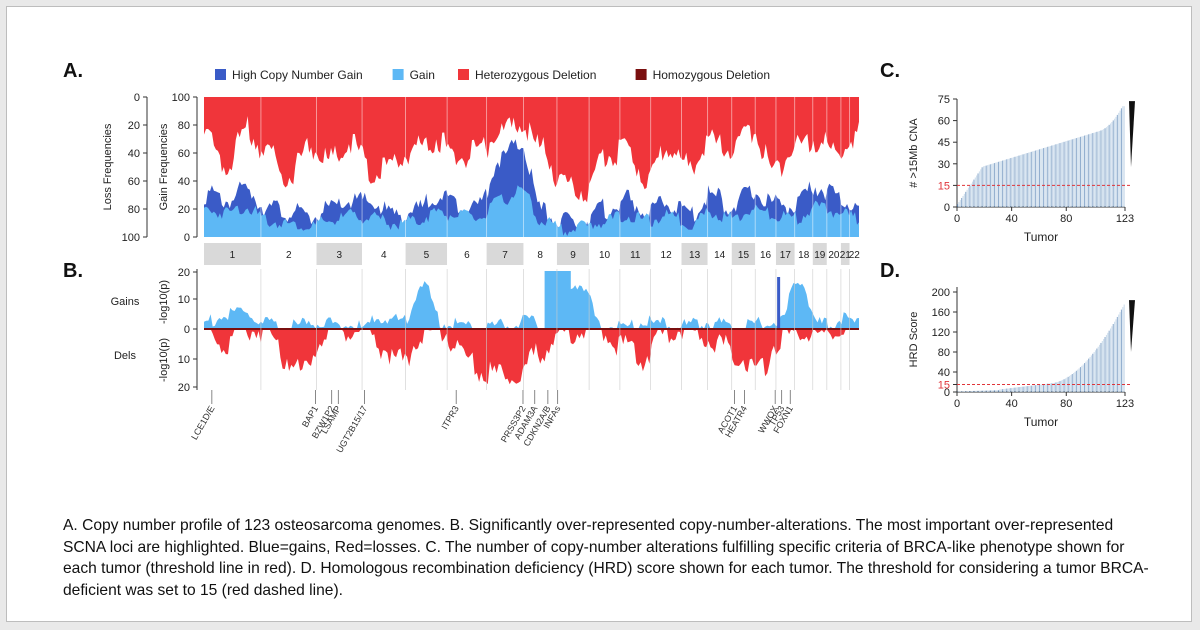 The height and width of the screenshot is (630, 1200). What do you see at coordinates (134, 210) in the screenshot?
I see `loss-tick-label: 80` at bounding box center [134, 210].